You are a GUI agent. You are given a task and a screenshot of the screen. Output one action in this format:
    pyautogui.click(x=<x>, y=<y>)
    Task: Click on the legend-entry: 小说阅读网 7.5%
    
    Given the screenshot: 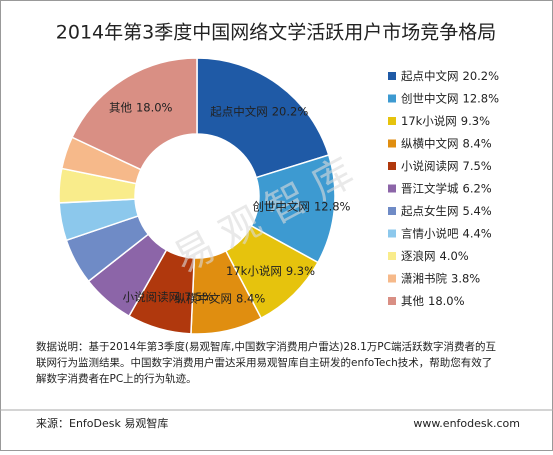 What is the action you would take?
    pyautogui.click(x=446, y=166)
    